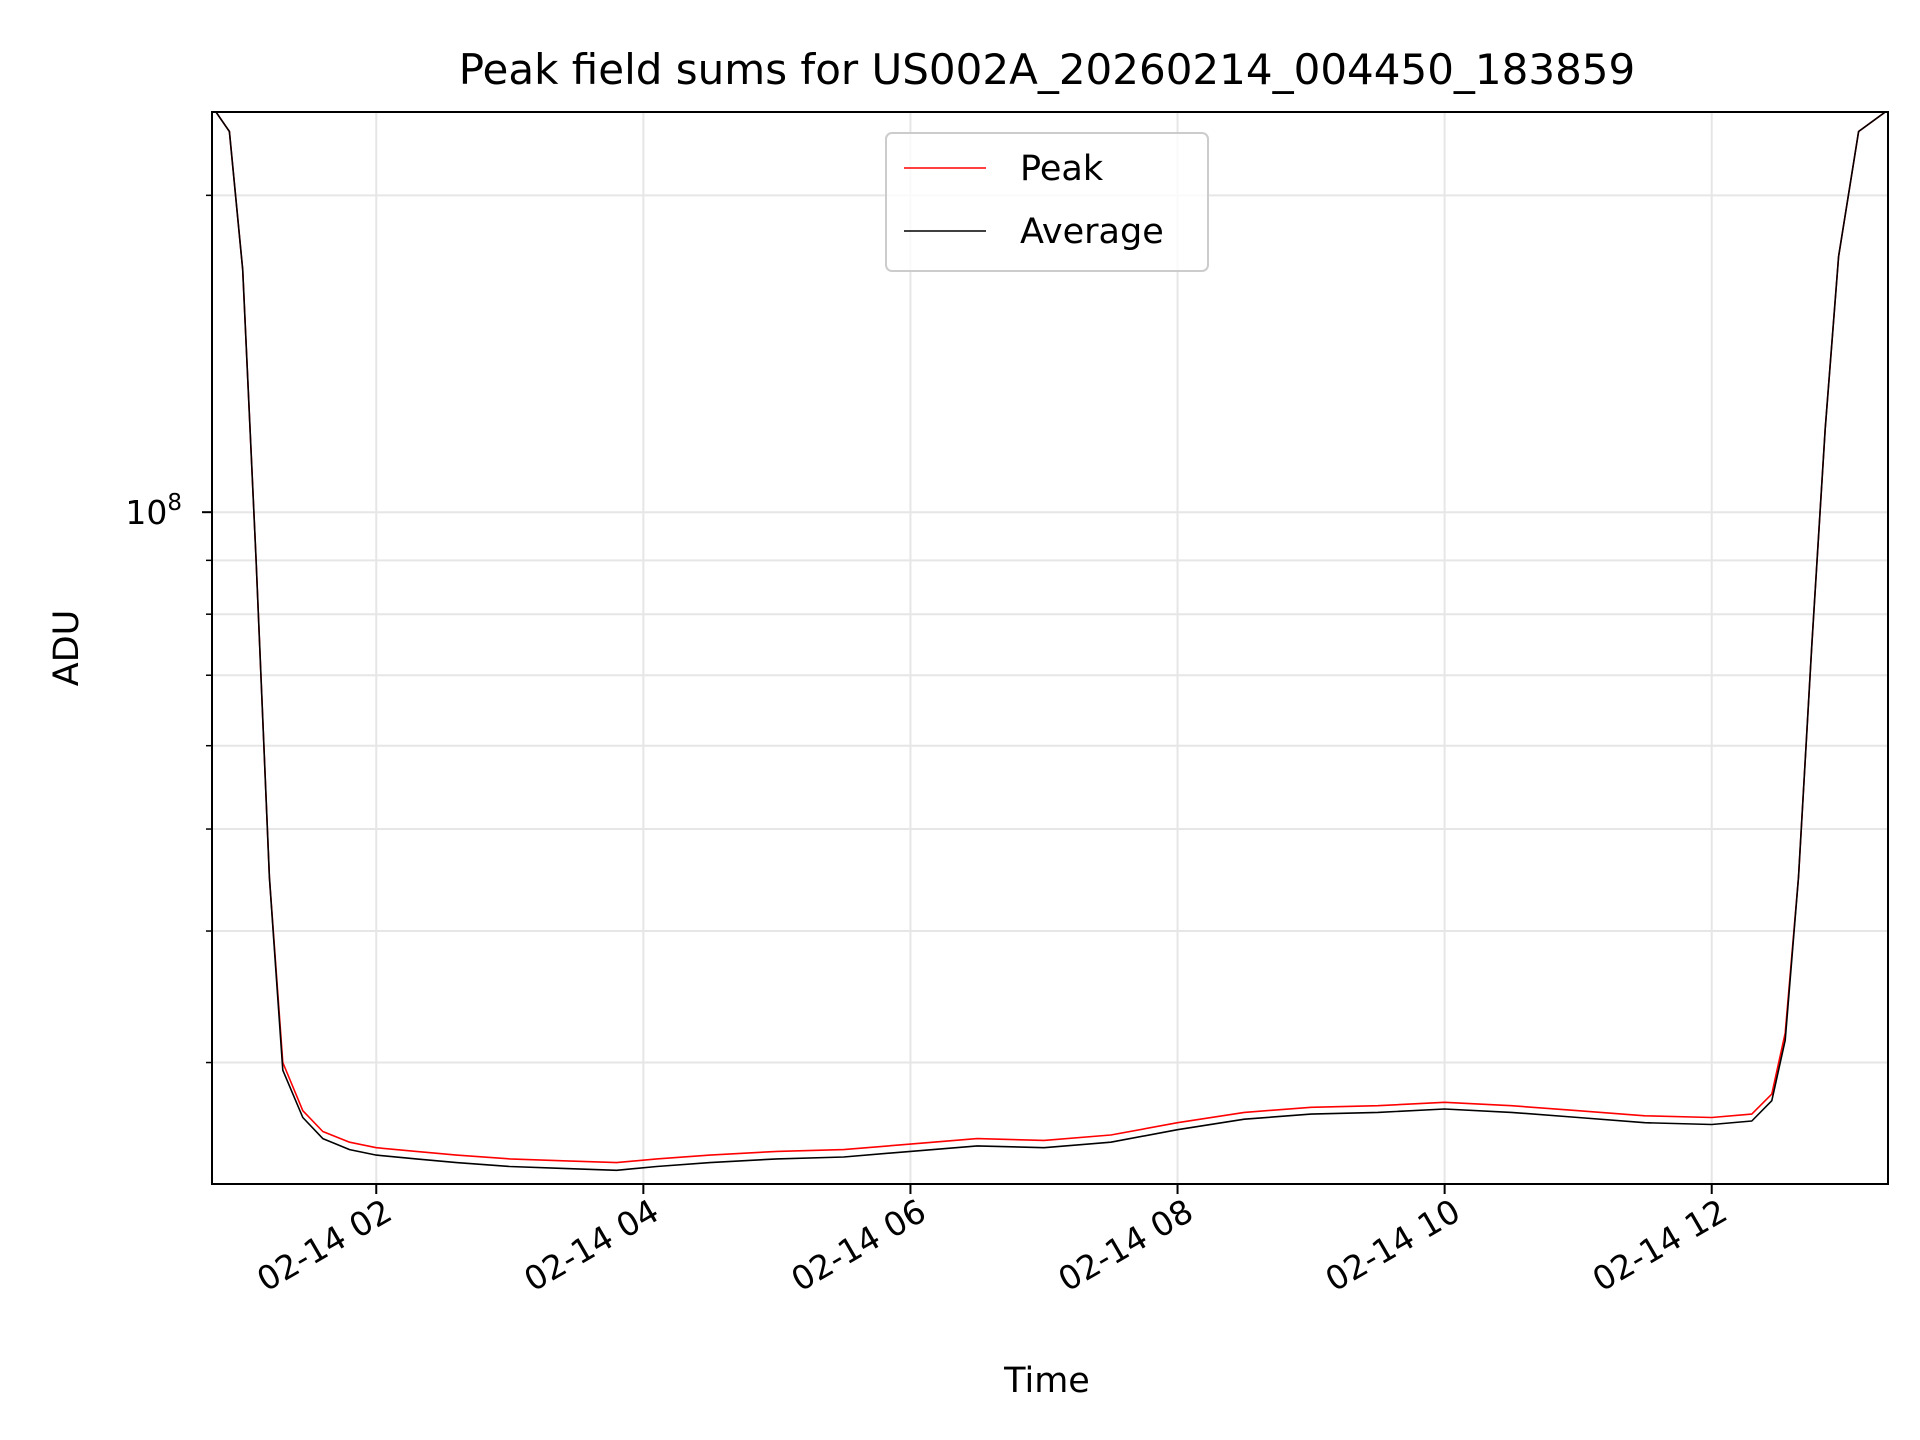  I want to click on legend-label-peak: Peak, so click(1062, 169).